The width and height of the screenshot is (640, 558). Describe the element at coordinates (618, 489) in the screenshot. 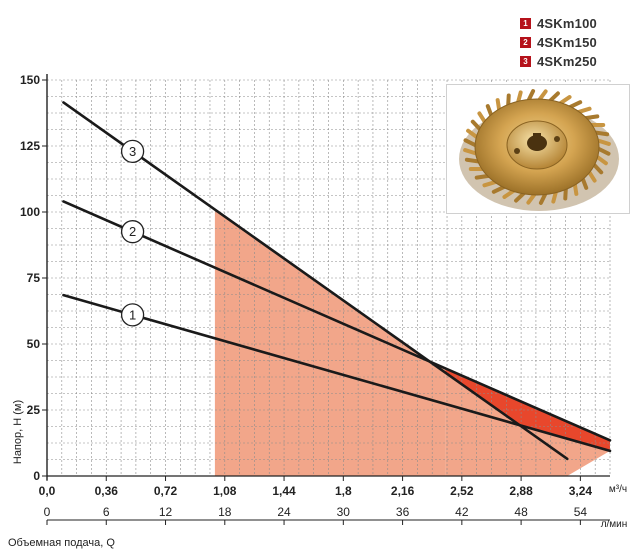

I see `x-unit-m3h: м³/ч` at that location.